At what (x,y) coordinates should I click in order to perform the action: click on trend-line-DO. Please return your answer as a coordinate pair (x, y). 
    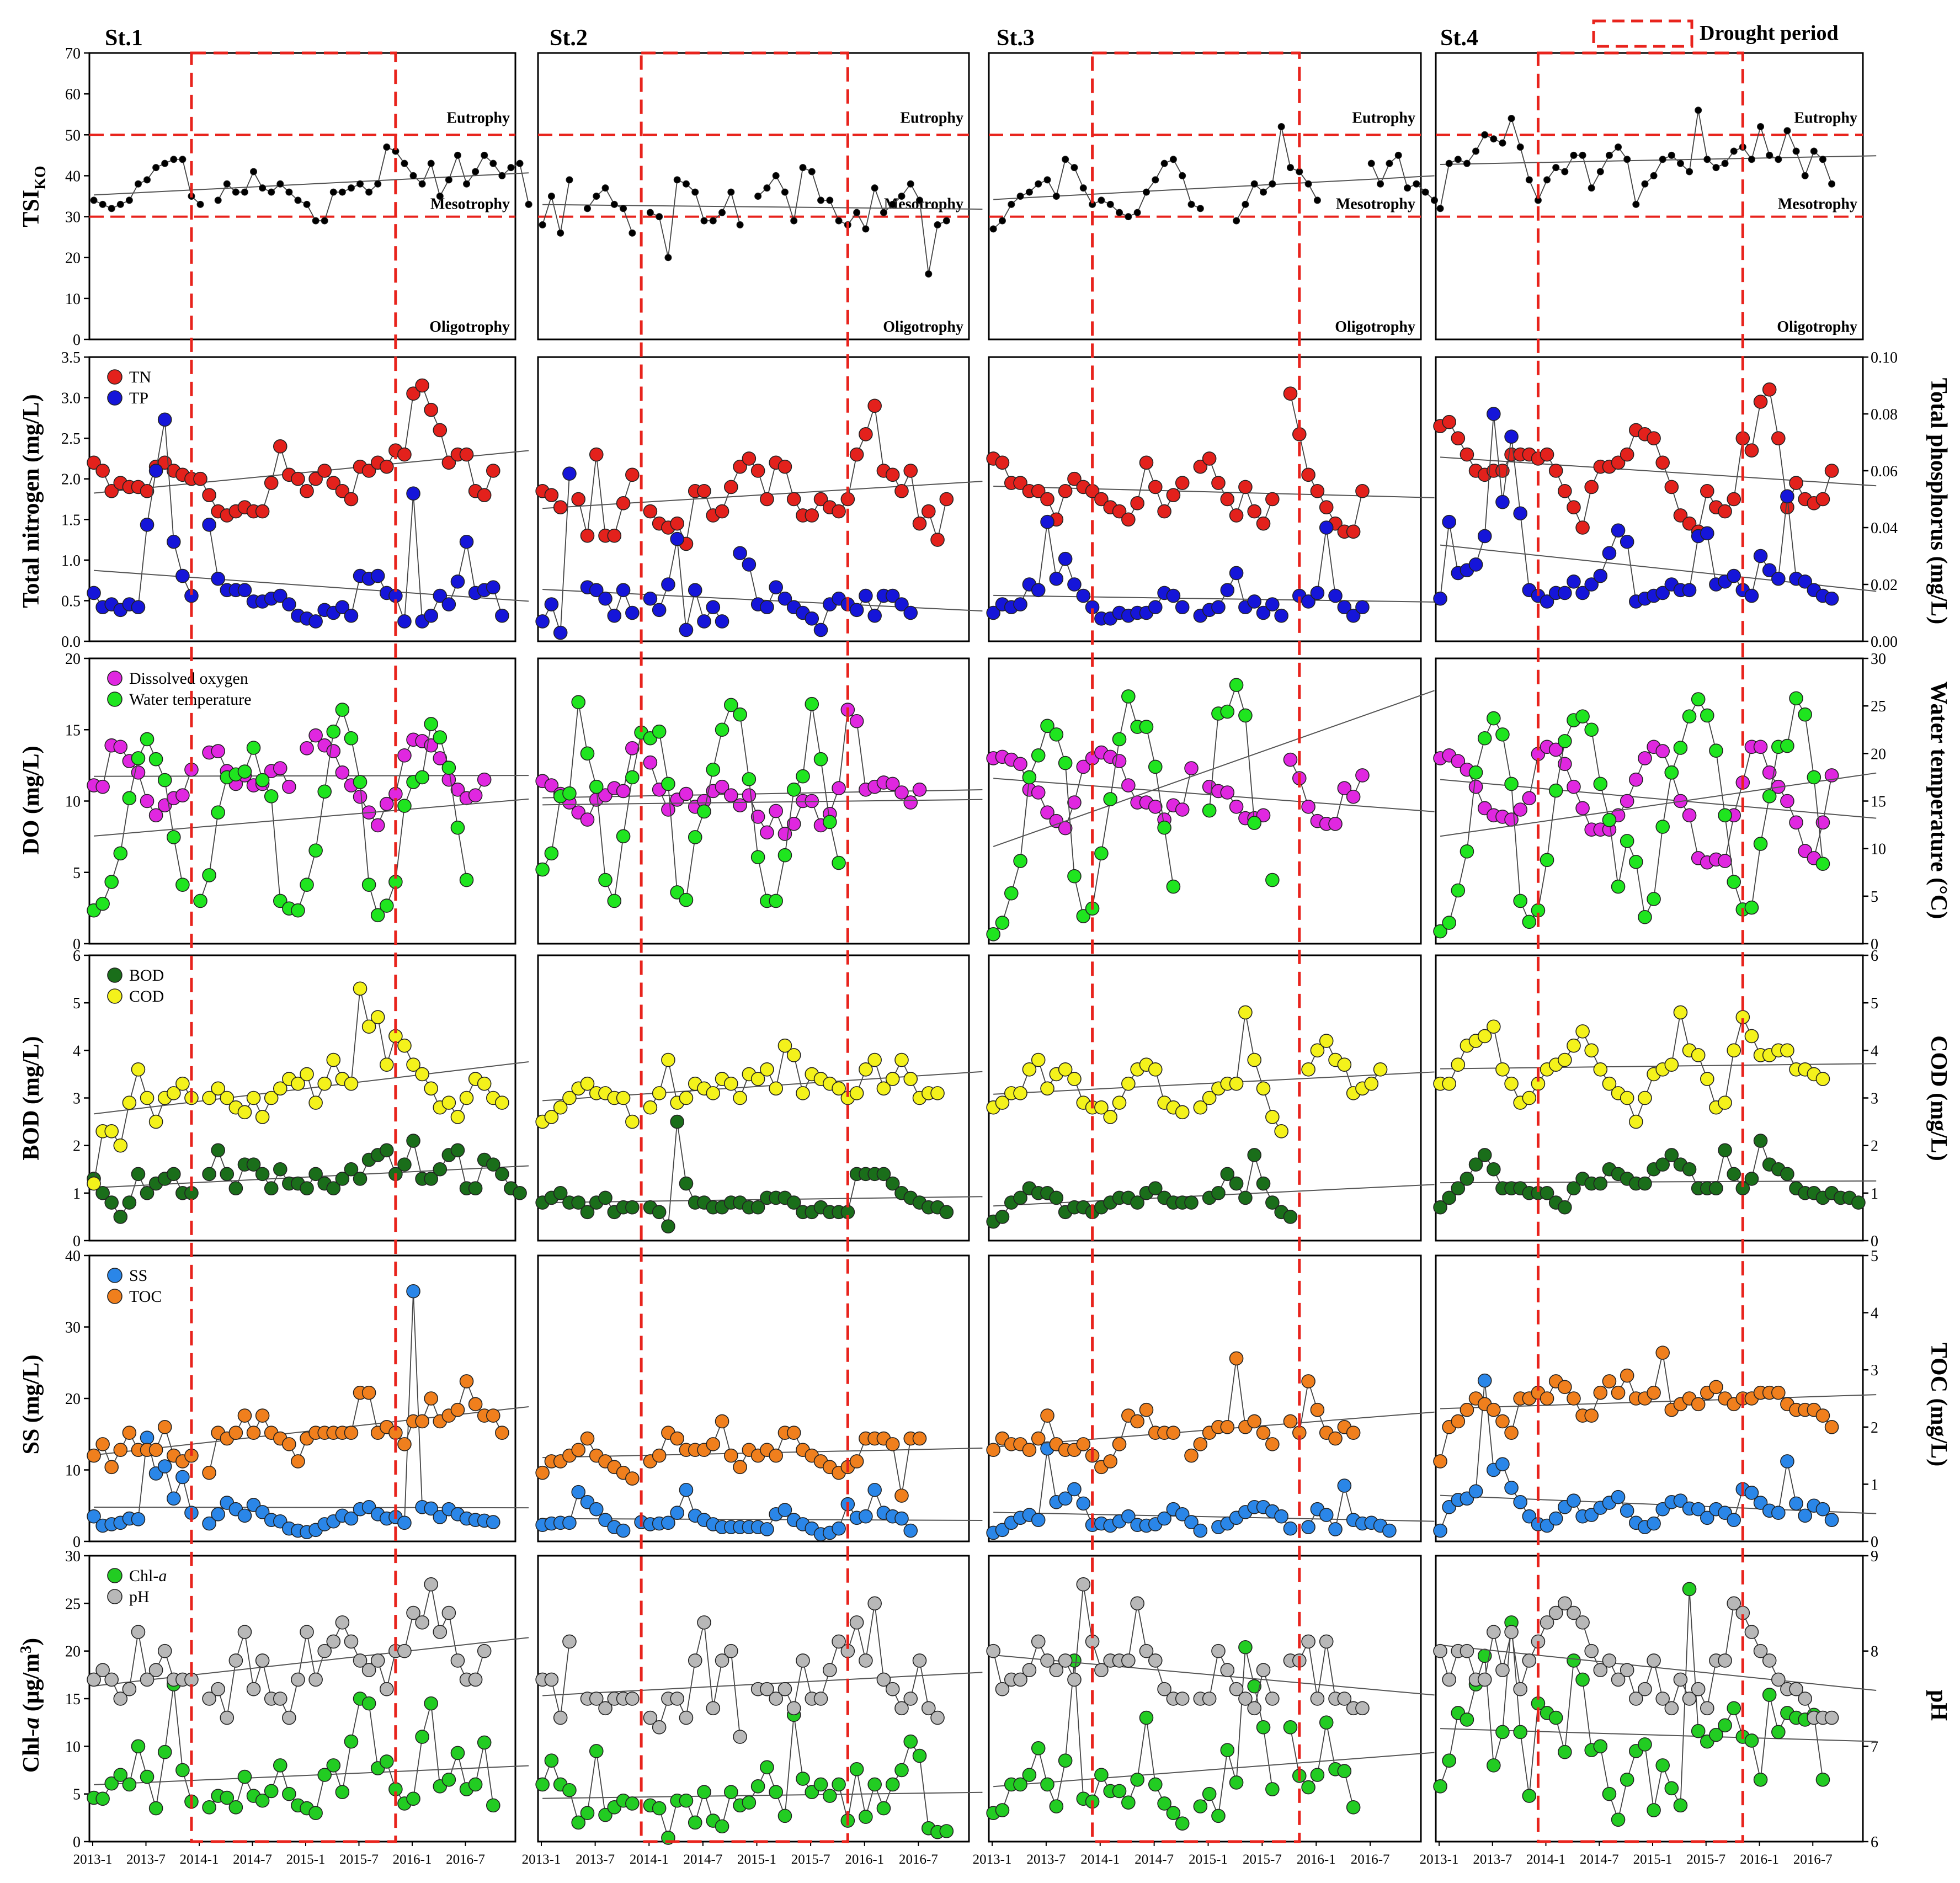
    Looking at the image, I should click on (762, 794).